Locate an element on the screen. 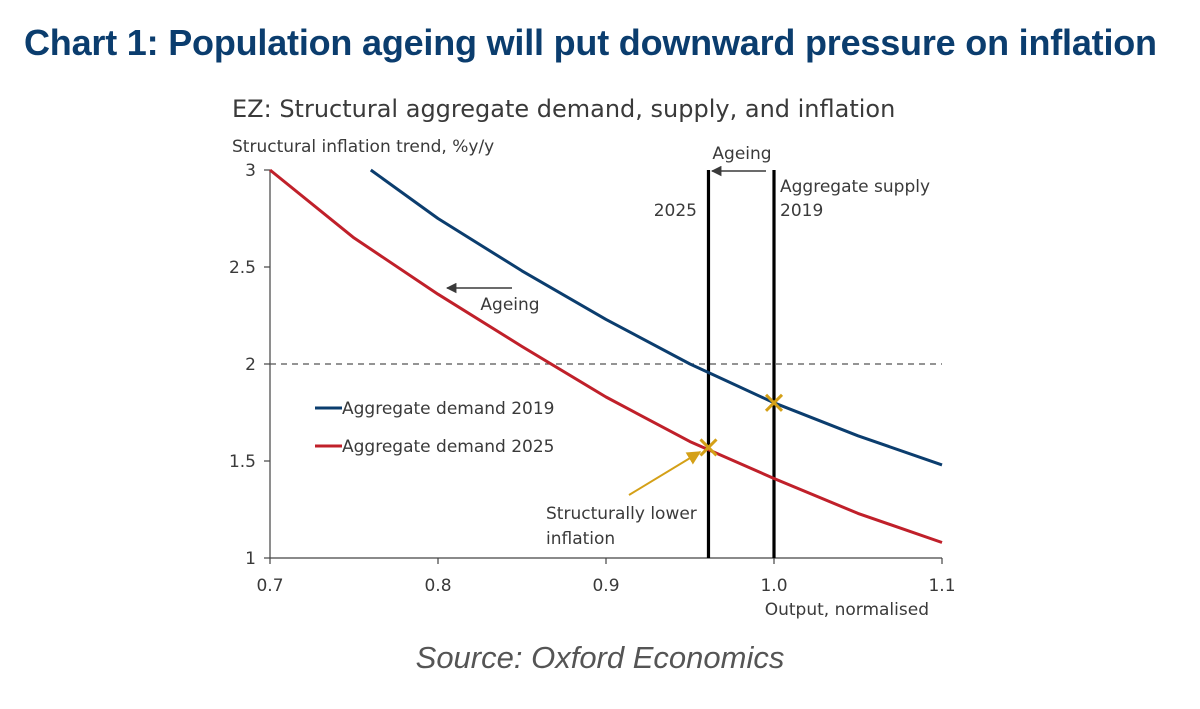 The height and width of the screenshot is (709, 1200). ageing-demand-label: Ageing is located at coordinates (509, 305).